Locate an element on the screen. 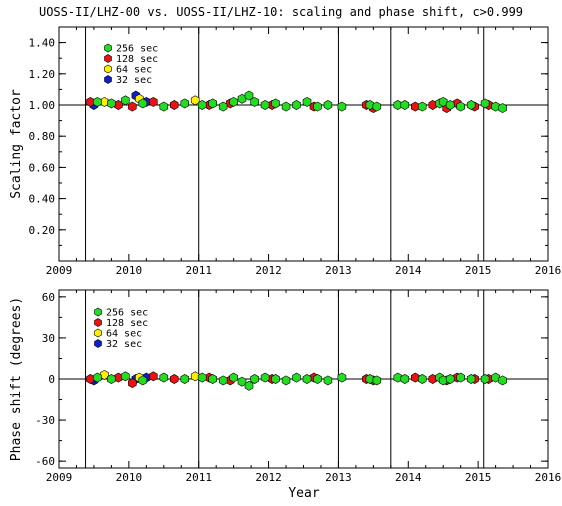 This screenshot has height=506, width=562. scaling-y-axis-label: Scaling factor is located at coordinates (16, 144).